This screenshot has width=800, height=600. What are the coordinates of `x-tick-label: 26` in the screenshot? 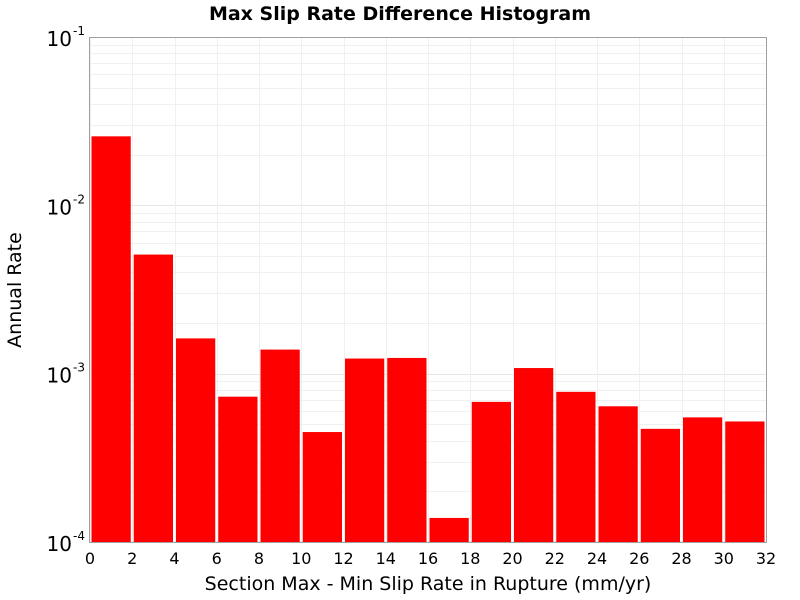 It's located at (639, 558).